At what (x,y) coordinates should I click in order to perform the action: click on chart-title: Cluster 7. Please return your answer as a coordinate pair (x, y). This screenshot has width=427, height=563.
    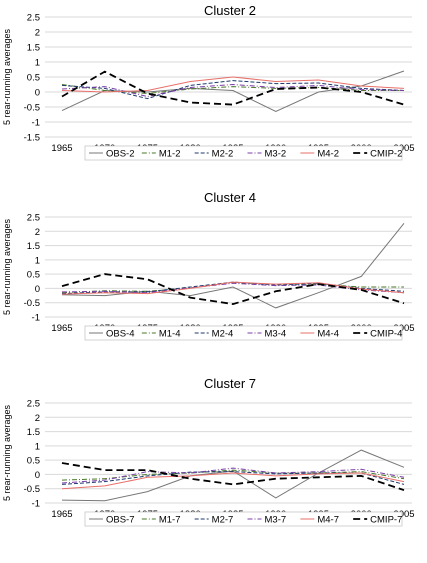
    Looking at the image, I should click on (230, 383).